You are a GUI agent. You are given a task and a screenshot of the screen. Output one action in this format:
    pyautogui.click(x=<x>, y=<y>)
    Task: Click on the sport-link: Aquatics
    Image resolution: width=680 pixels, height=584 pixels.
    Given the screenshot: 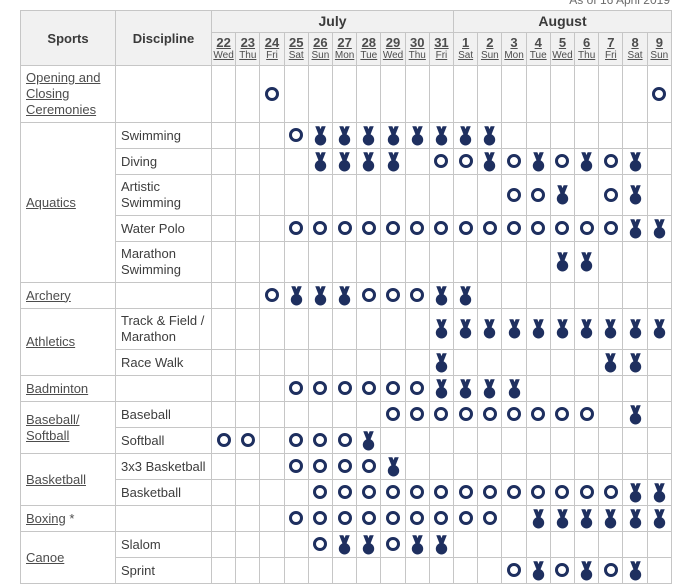 What is the action you would take?
    pyautogui.click(x=51, y=202)
    